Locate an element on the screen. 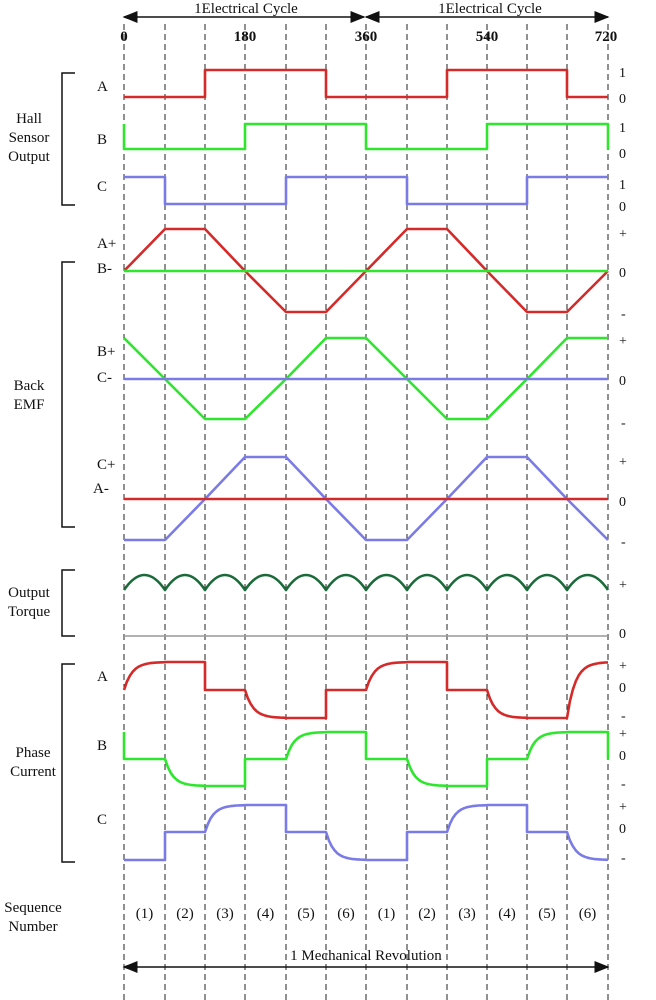 Image resolution: width=656 pixels, height=1000 pixels. current-b-wave is located at coordinates (366, 759).